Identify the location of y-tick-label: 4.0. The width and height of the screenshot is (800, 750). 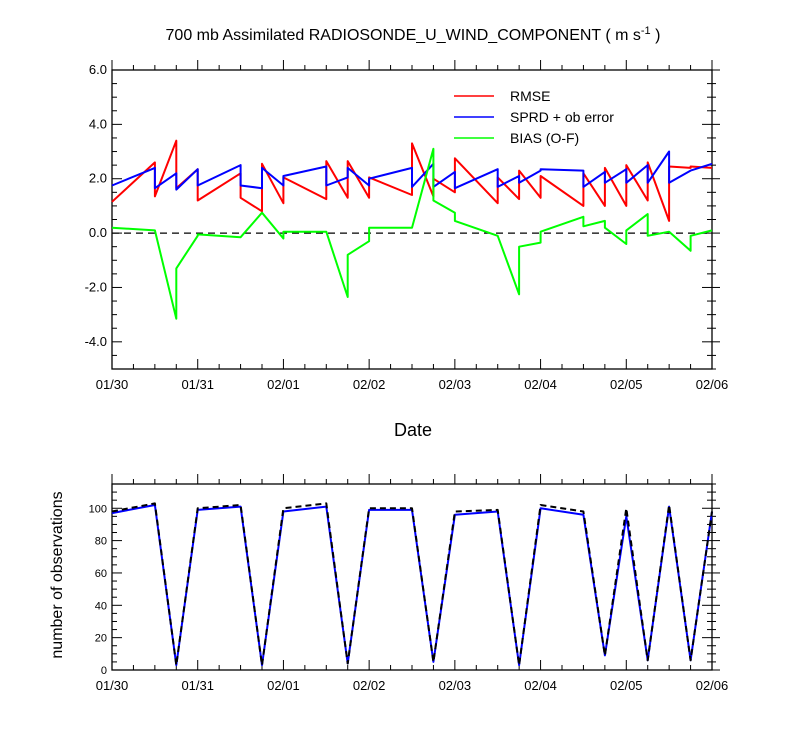
(98, 123).